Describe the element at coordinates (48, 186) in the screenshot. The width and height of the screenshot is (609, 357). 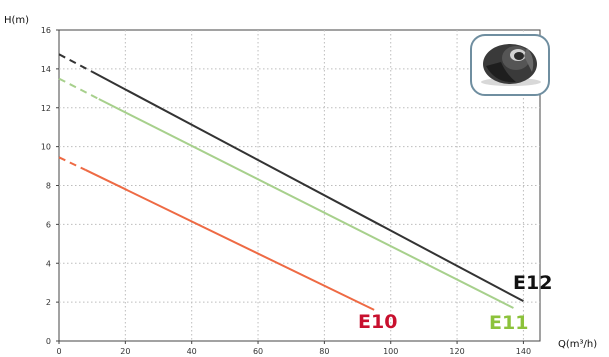
I see `y-tick-label: 8` at that location.